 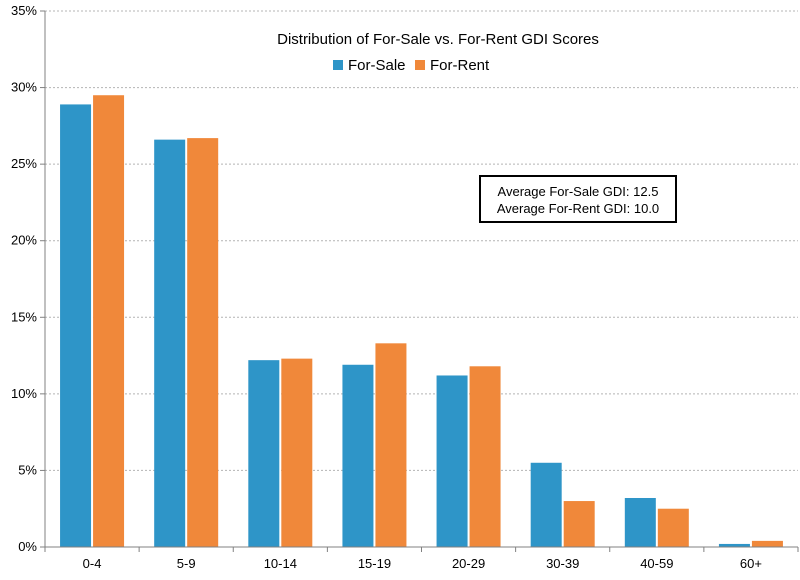 What do you see at coordinates (562, 563) in the screenshot?
I see `x-tick-label: 30-39` at bounding box center [562, 563].